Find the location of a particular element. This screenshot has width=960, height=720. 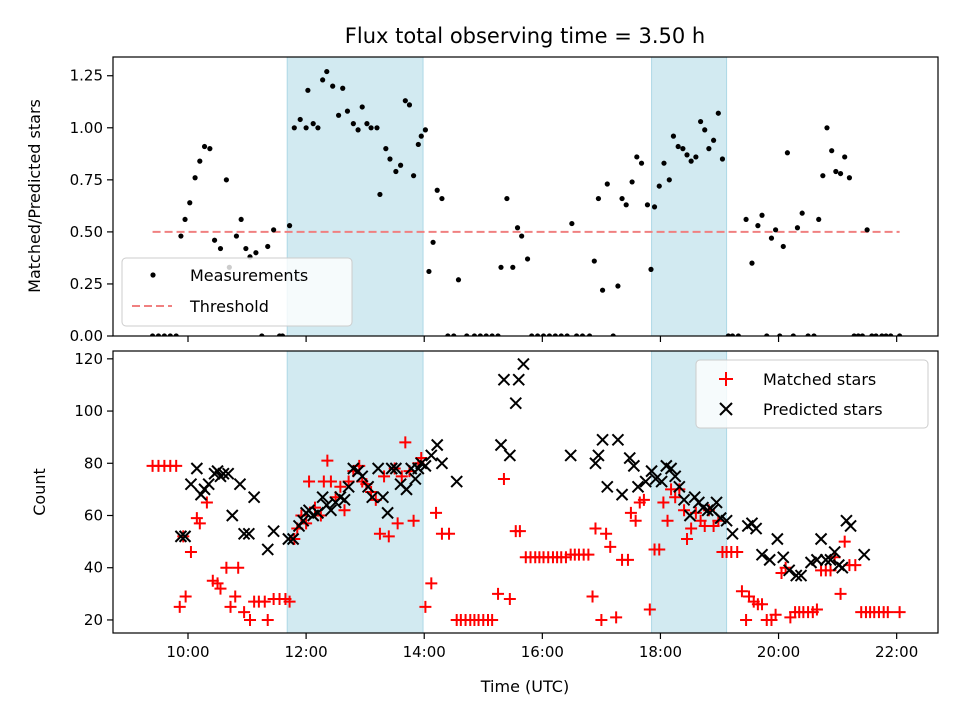

x-tick-label: 14:00 is located at coordinates (424, 652).